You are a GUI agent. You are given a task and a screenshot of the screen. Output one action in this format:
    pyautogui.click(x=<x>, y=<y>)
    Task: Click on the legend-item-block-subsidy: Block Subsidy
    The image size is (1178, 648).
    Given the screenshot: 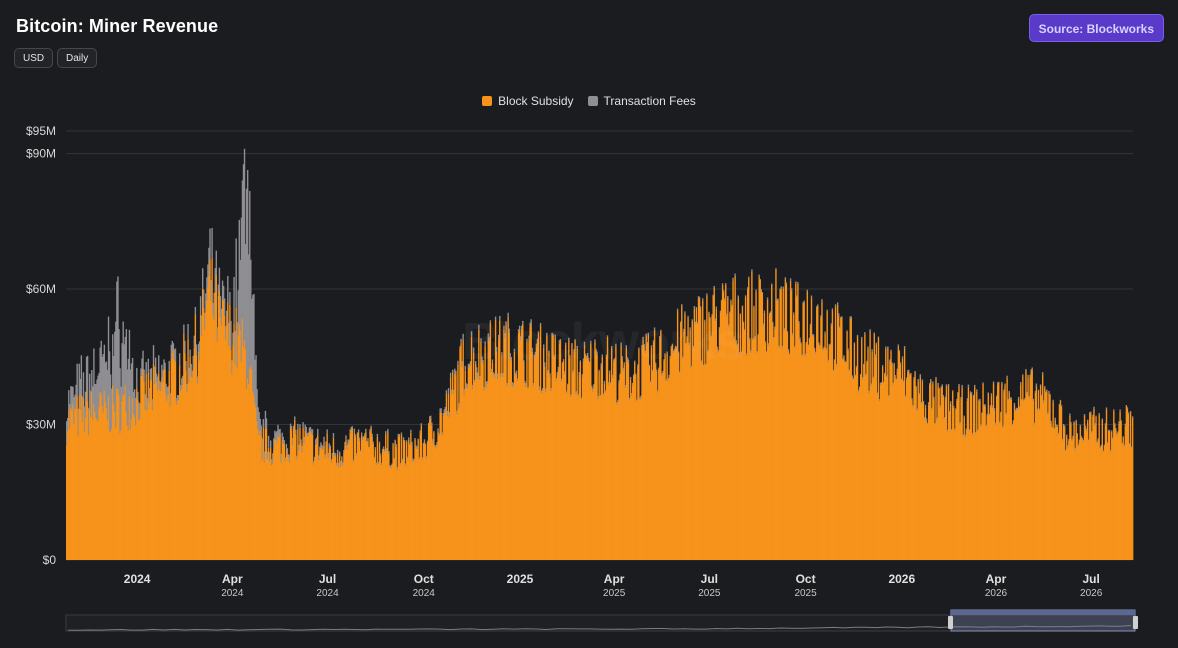 What is the action you would take?
    pyautogui.click(x=528, y=101)
    